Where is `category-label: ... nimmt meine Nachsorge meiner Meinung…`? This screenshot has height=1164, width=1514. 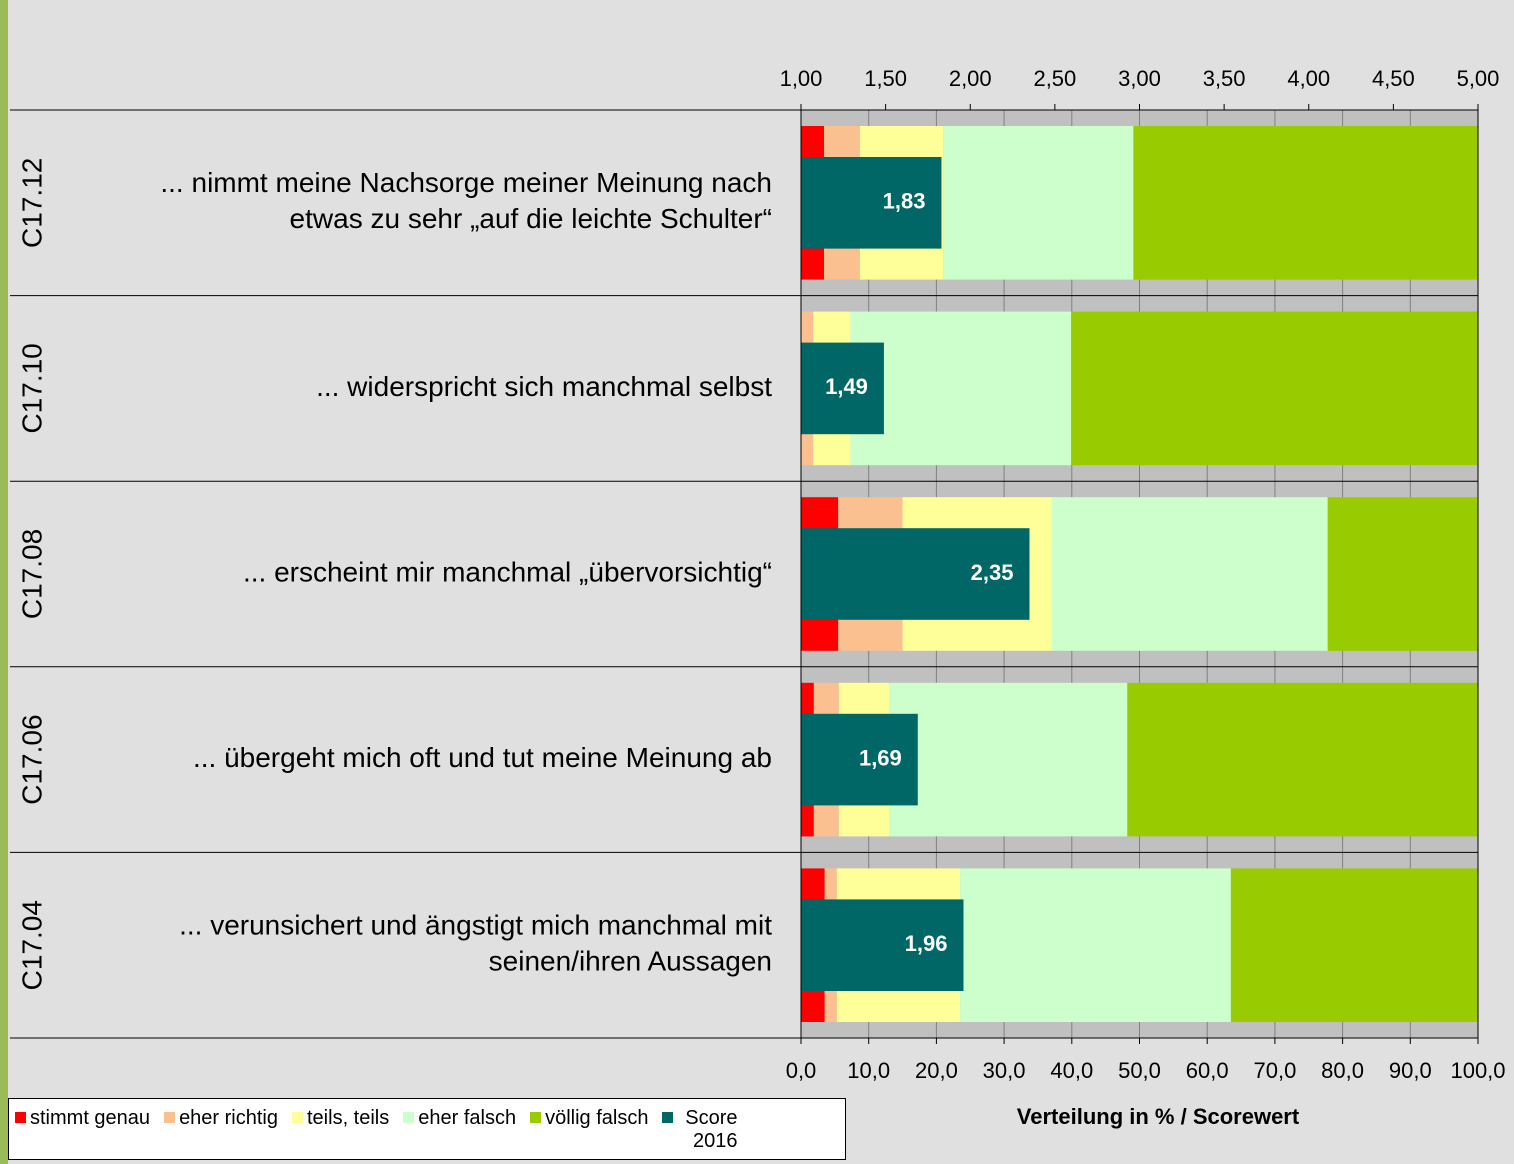 category-label: ... nimmt meine Nachsorge meiner Meinung… is located at coordinates (466, 182).